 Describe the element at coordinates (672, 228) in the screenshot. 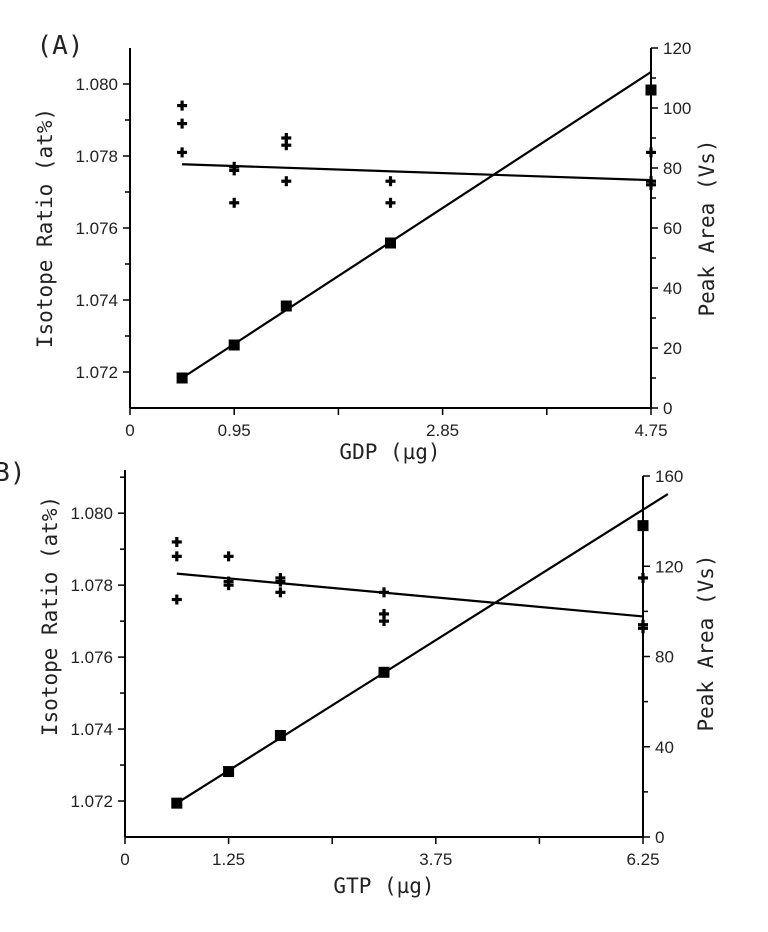

I see `y-right-tick-label: 60` at that location.